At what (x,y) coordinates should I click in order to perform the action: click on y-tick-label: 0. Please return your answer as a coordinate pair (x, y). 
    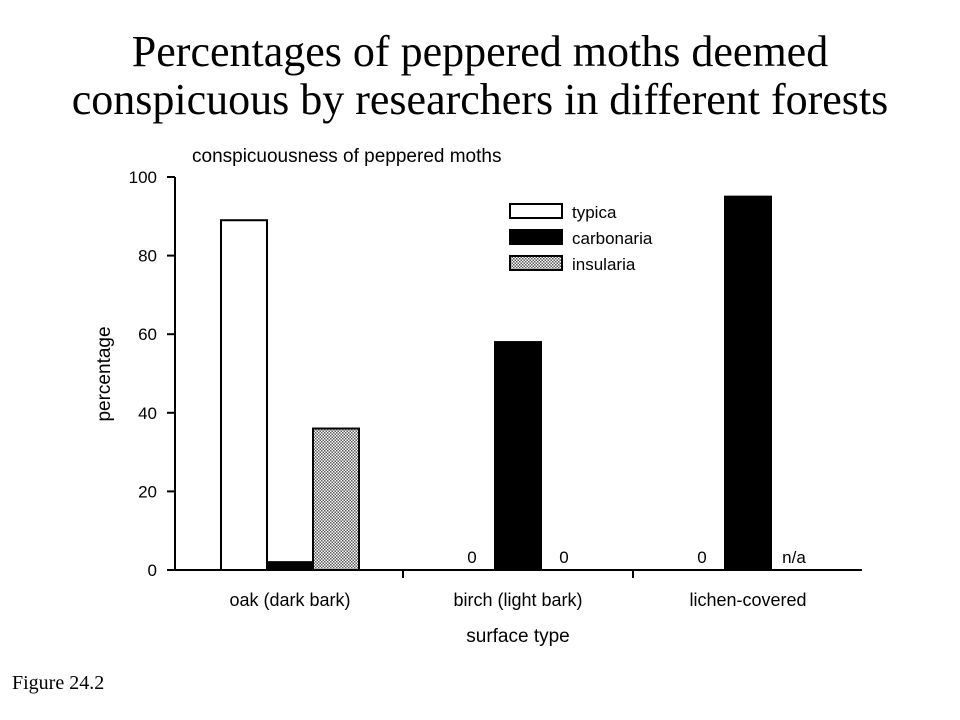
    Looking at the image, I should click on (152, 570).